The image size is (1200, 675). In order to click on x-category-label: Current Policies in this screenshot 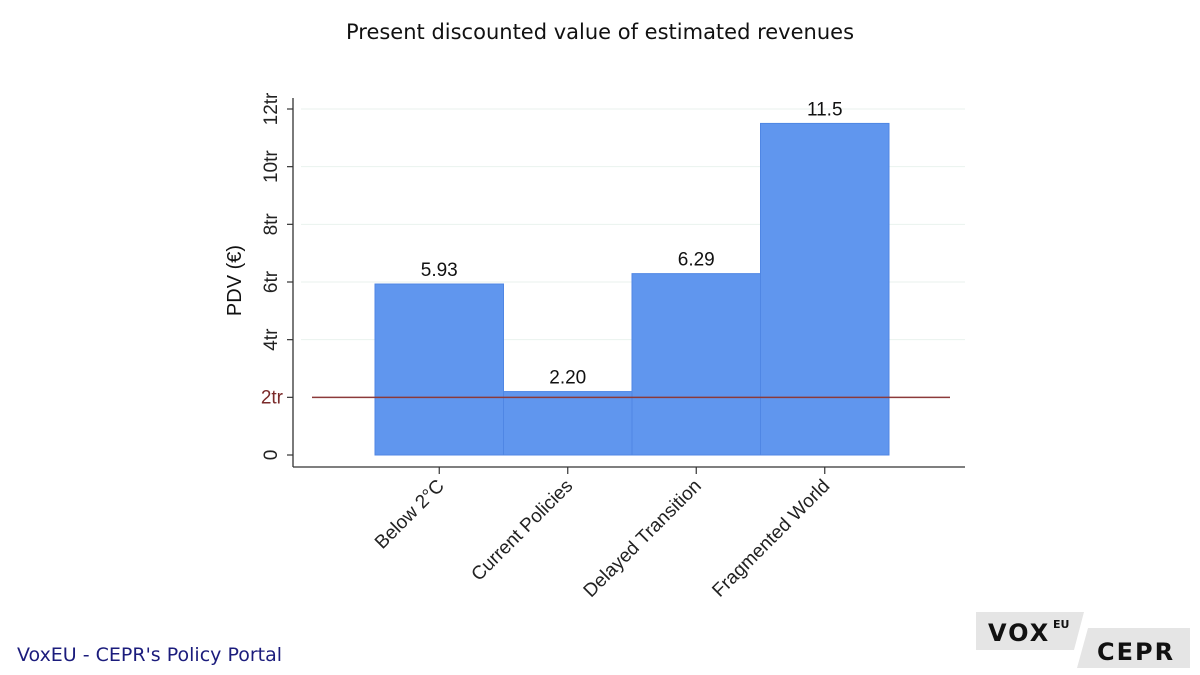, I will do `click(523, 531)`.